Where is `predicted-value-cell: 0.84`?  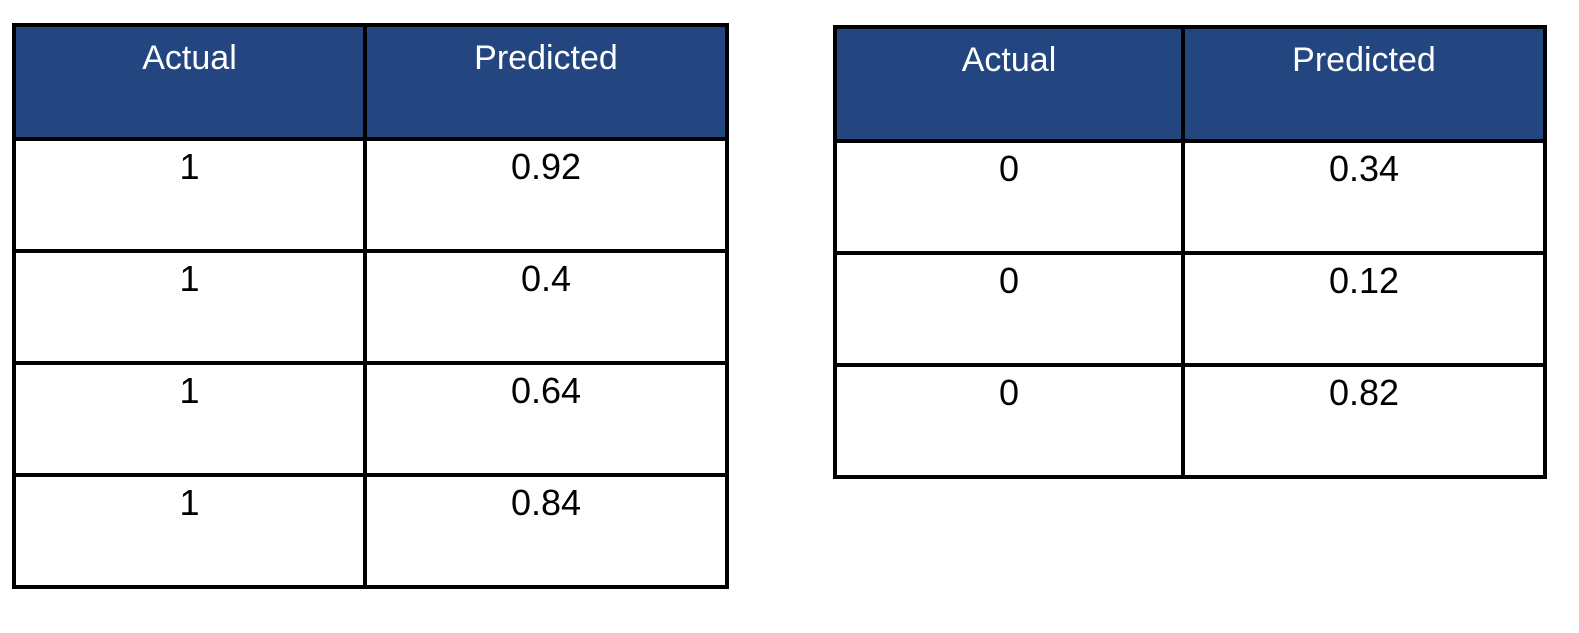
predicted-value-cell: 0.84 is located at coordinates (546, 531).